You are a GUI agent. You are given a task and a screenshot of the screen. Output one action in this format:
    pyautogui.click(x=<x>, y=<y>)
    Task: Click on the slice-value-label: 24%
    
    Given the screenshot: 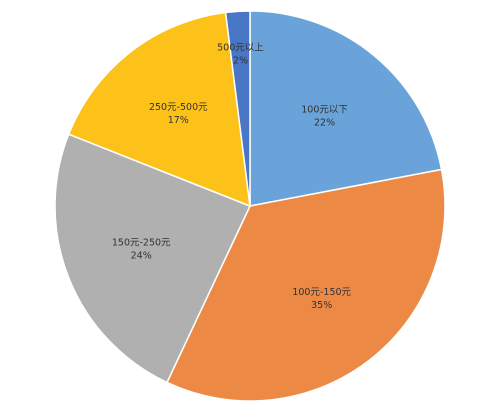 What is the action you would take?
    pyautogui.click(x=141, y=256)
    